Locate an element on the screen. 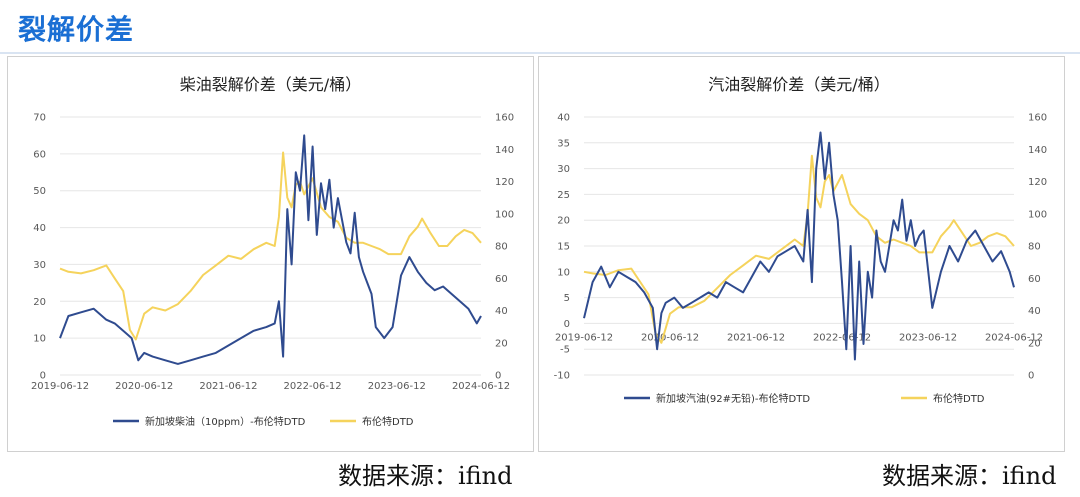 The image size is (1080, 497). y-left-tick-label: -5 is located at coordinates (565, 350).